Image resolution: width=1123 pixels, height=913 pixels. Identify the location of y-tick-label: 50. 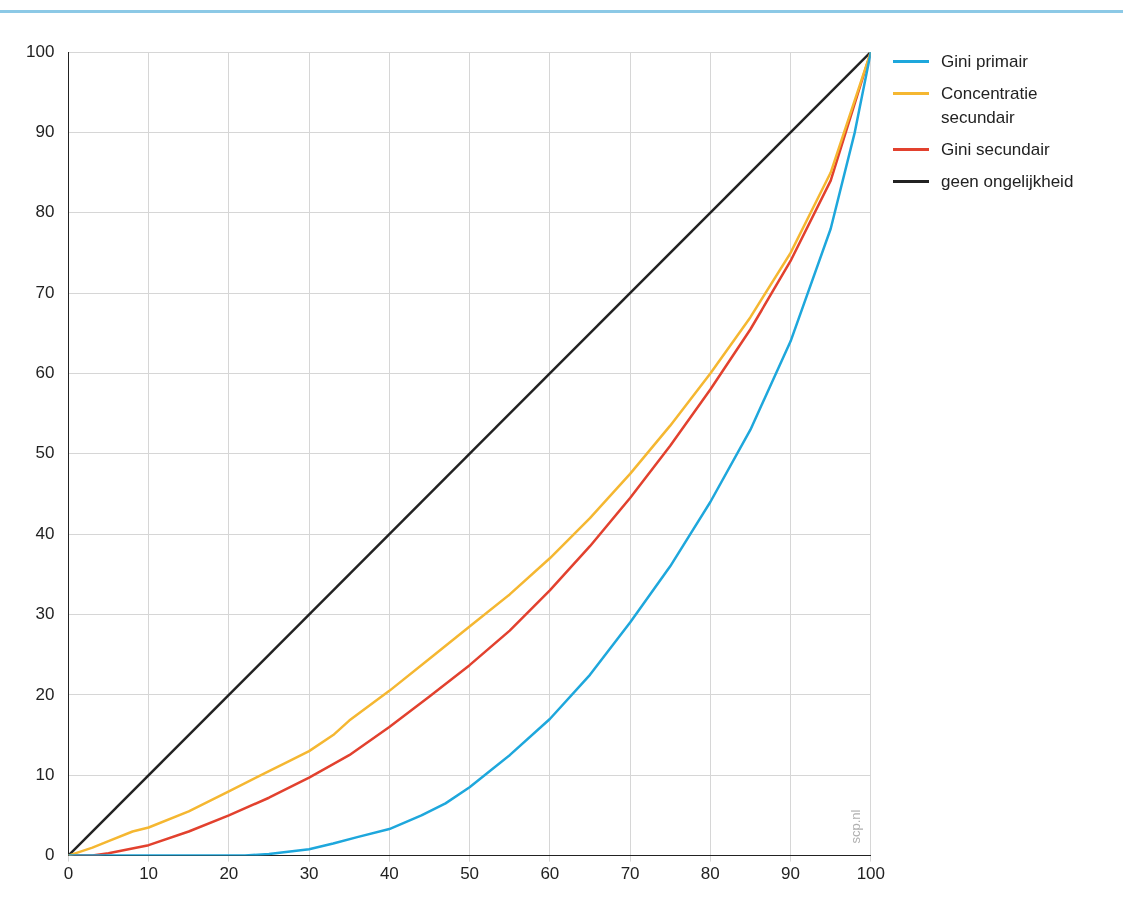
(45, 453).